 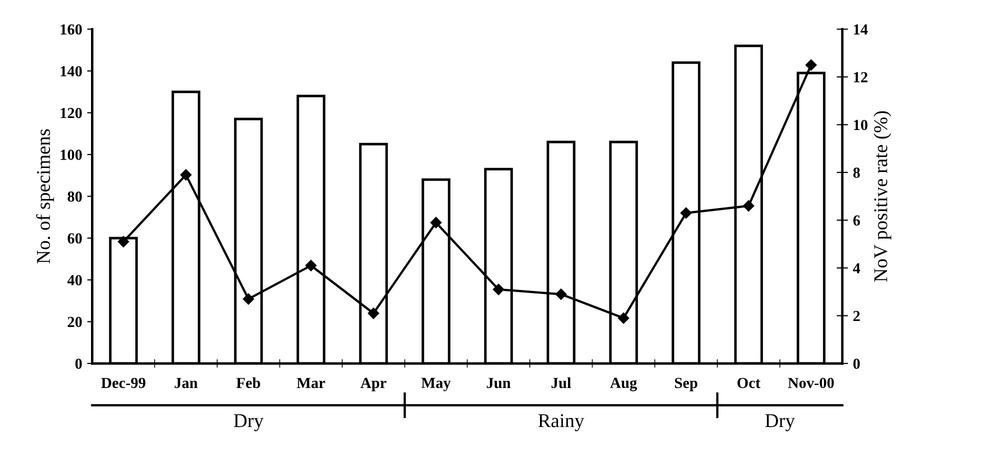 What do you see at coordinates (856, 220) in the screenshot?
I see `y2-tick-label: 6` at bounding box center [856, 220].